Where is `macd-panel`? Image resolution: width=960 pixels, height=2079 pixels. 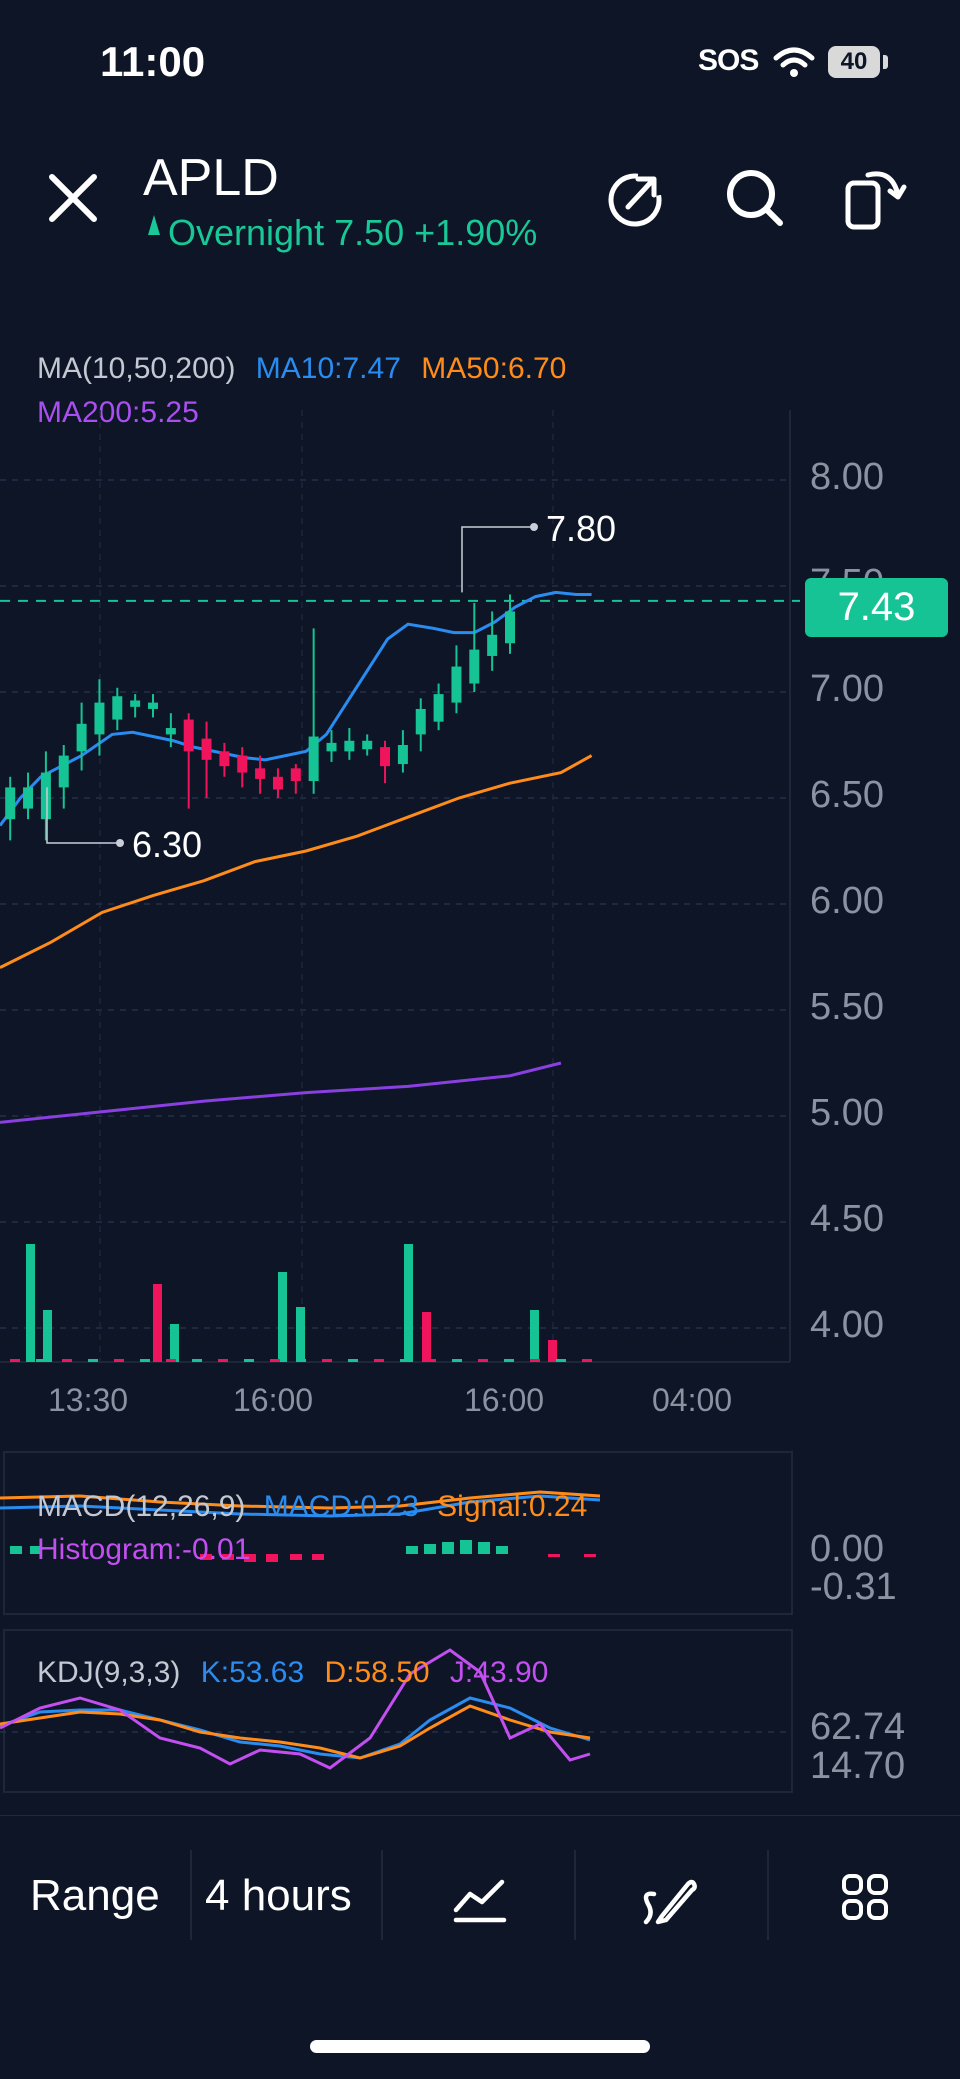 macd-panel is located at coordinates (400, 1532).